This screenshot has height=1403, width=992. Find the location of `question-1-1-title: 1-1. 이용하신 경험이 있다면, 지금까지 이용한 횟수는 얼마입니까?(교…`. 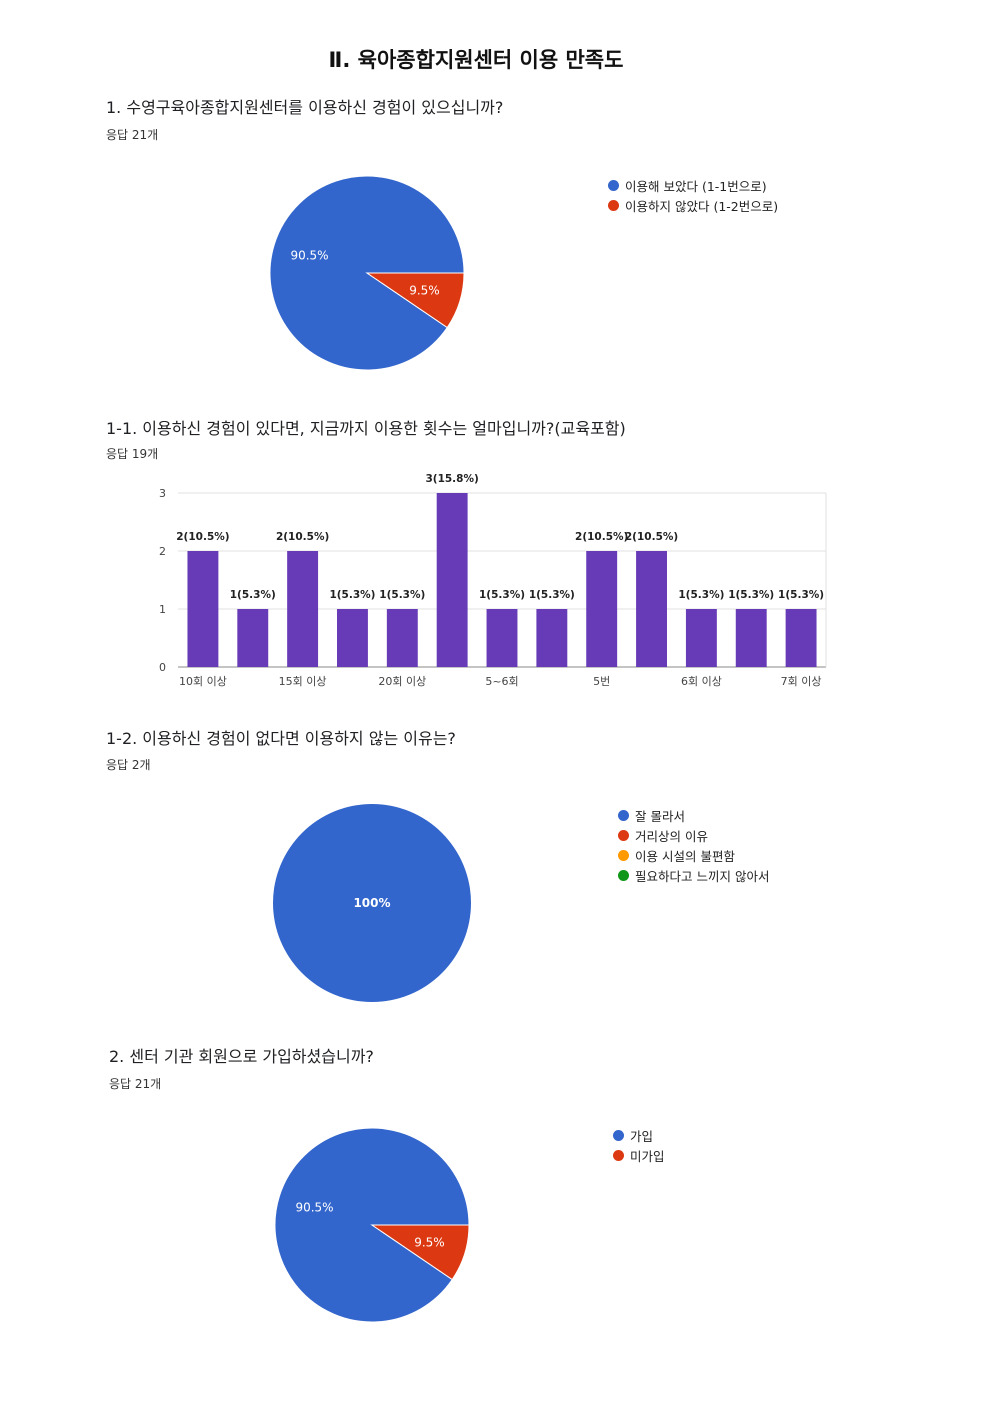

question-1-1-title: 1-1. 이용하신 경험이 있다면, 지금까지 이용한 횟수는 얼마입니까?(교… is located at coordinates (366, 428).